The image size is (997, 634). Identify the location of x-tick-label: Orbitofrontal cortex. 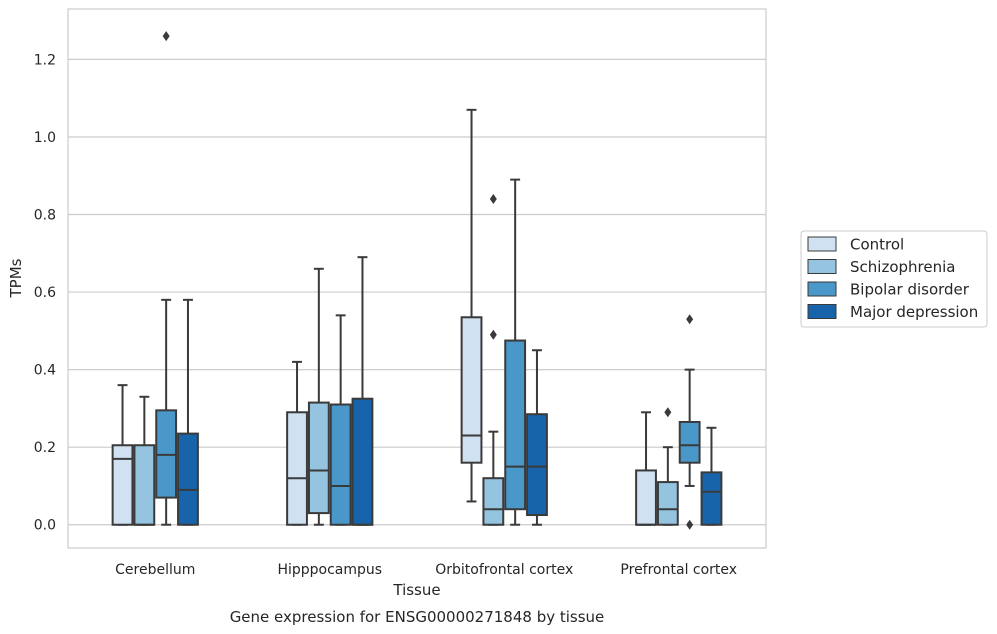
(504, 570).